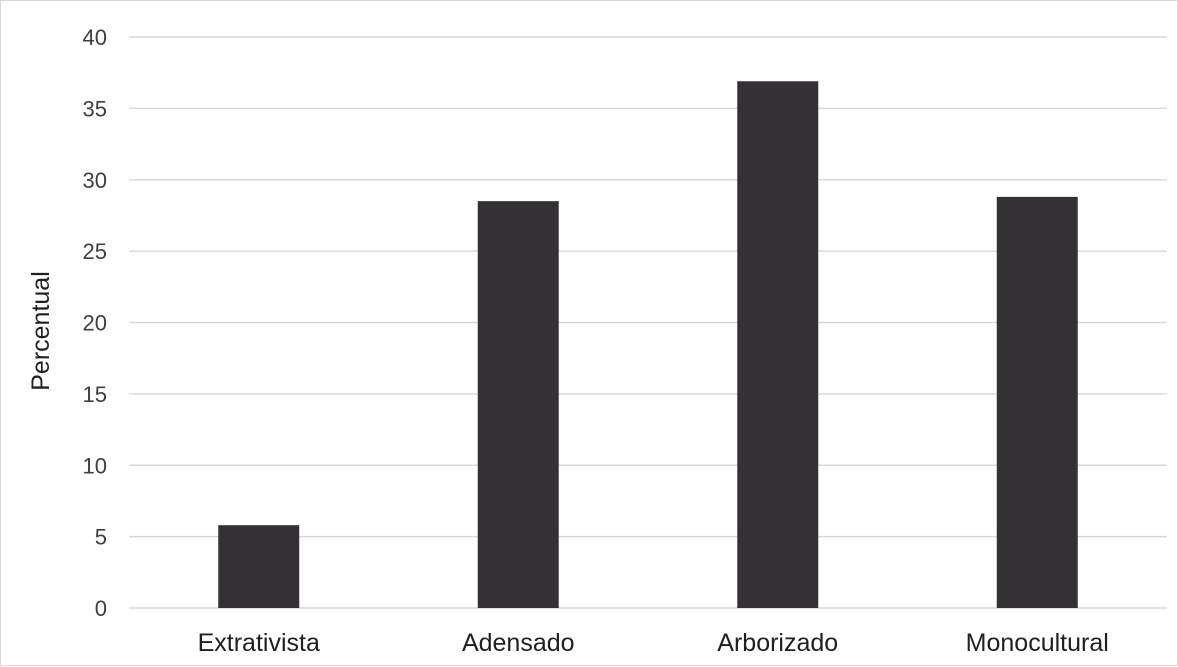  I want to click on y-tick-labels: 0 5 10 15 20 25 30 35 40, so click(95, 323).